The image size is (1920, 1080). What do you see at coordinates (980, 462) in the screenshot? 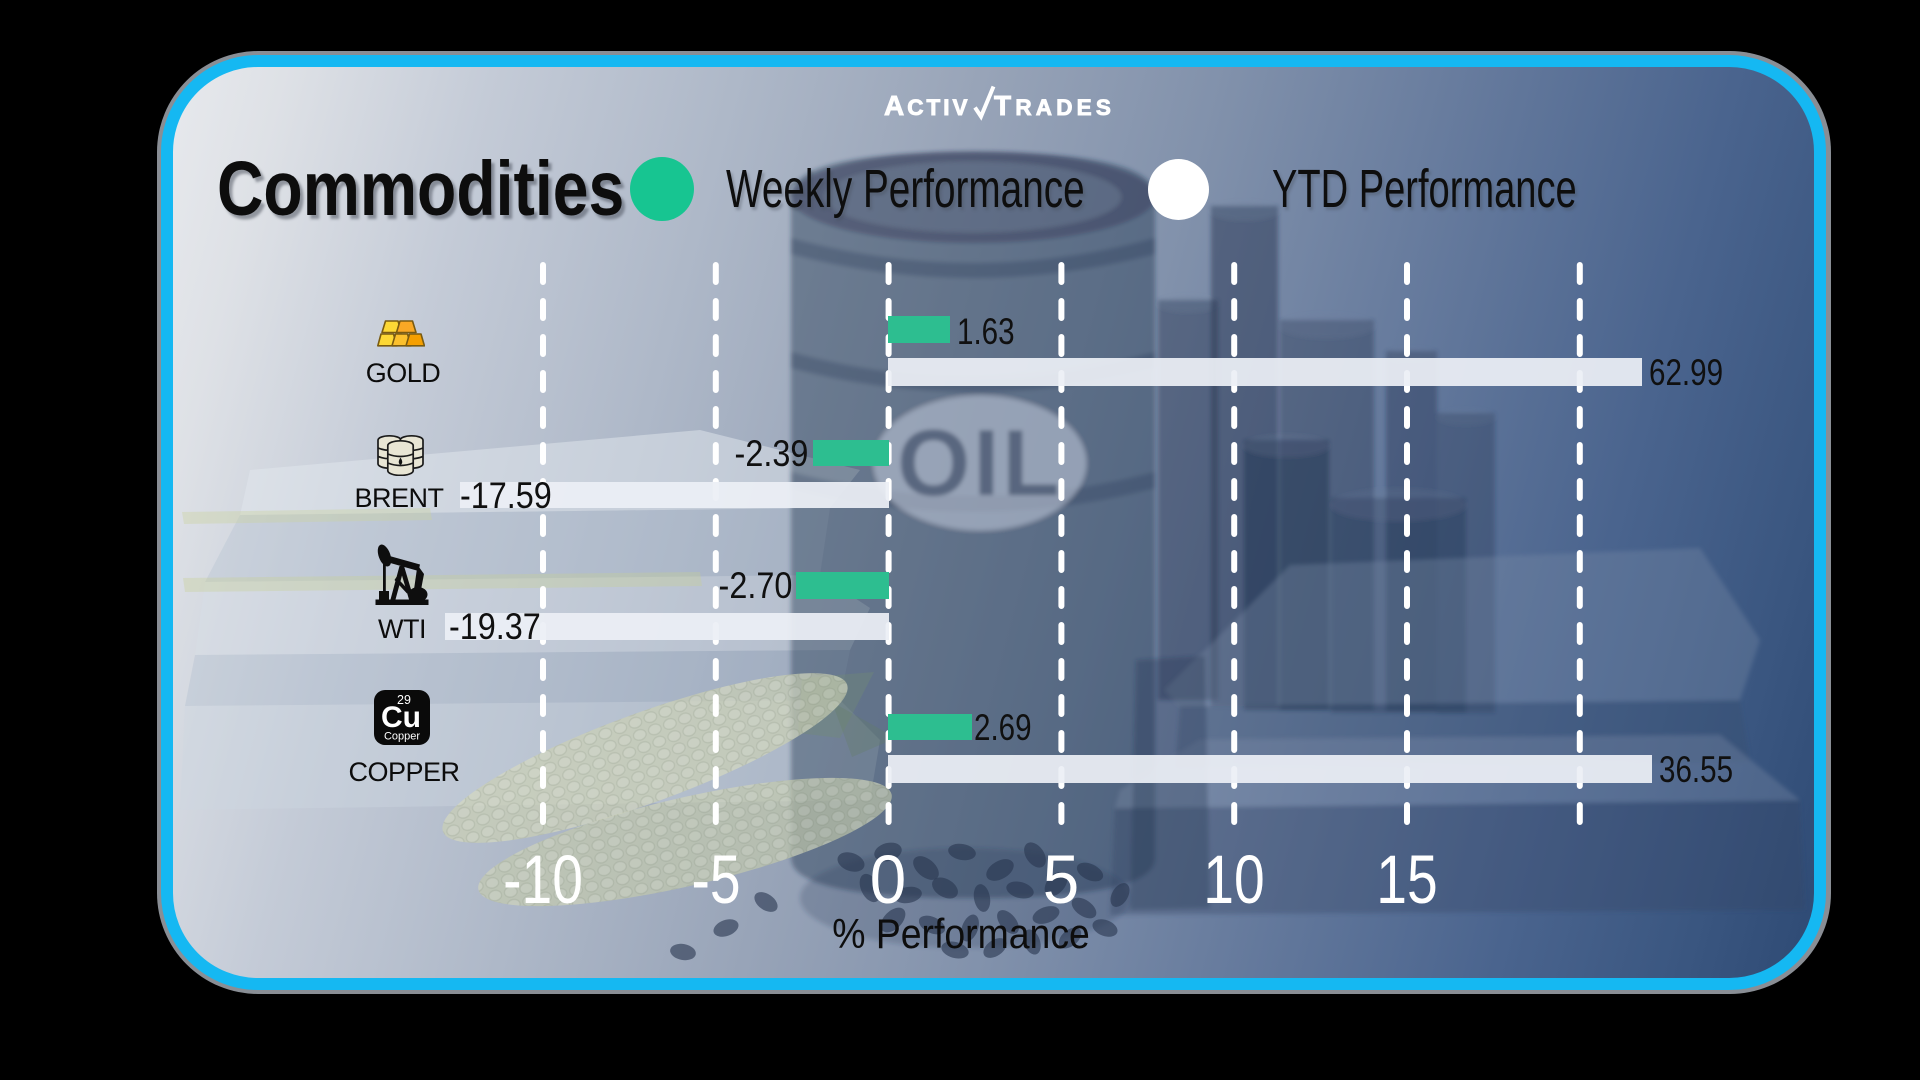
I see `svg-text: OIL` at bounding box center [980, 462].